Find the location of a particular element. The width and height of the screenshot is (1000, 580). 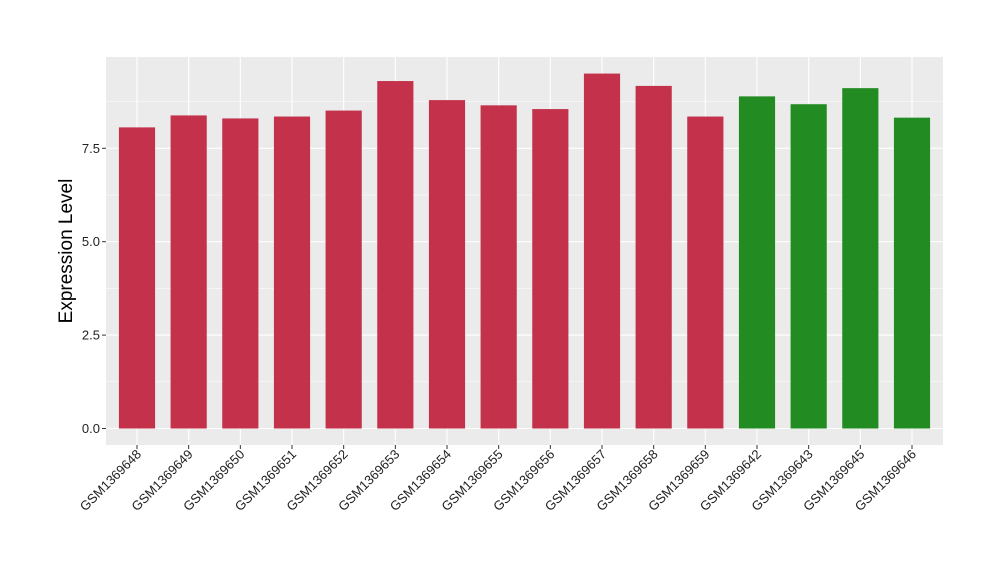

bar-GSM1369646 is located at coordinates (912, 273).